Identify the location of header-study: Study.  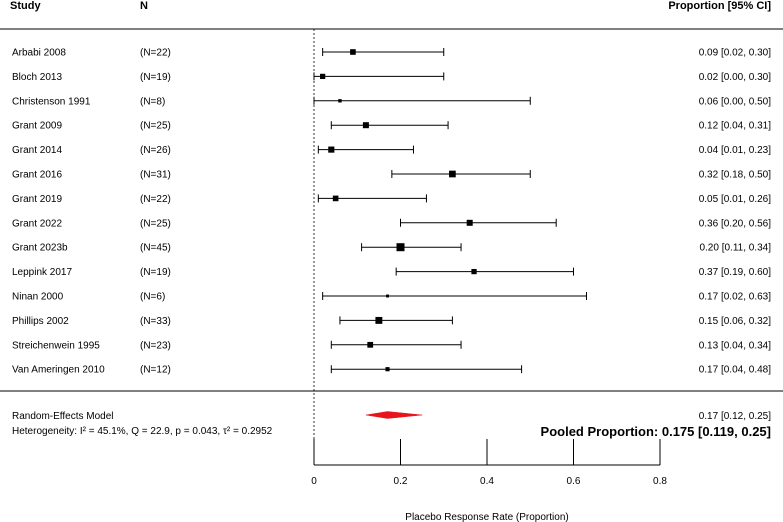
(25, 6).